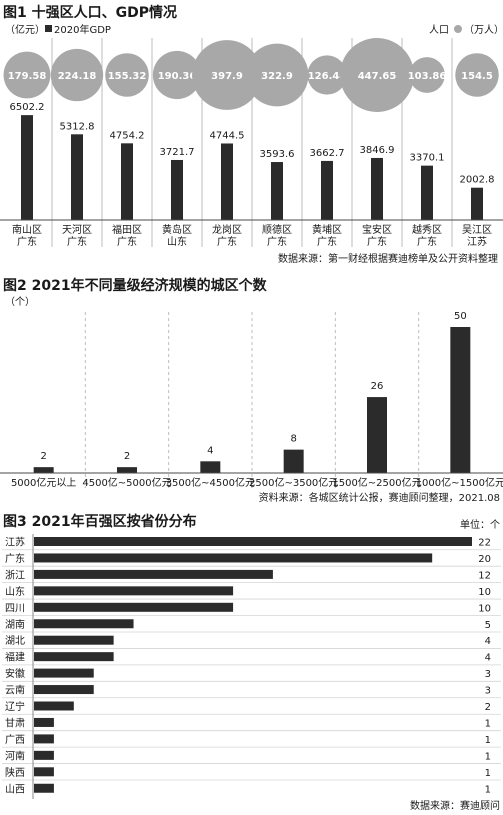 The image size is (503, 815). Describe the element at coordinates (15, 722) in the screenshot. I see `chart3-province-label: 甘肃` at that location.